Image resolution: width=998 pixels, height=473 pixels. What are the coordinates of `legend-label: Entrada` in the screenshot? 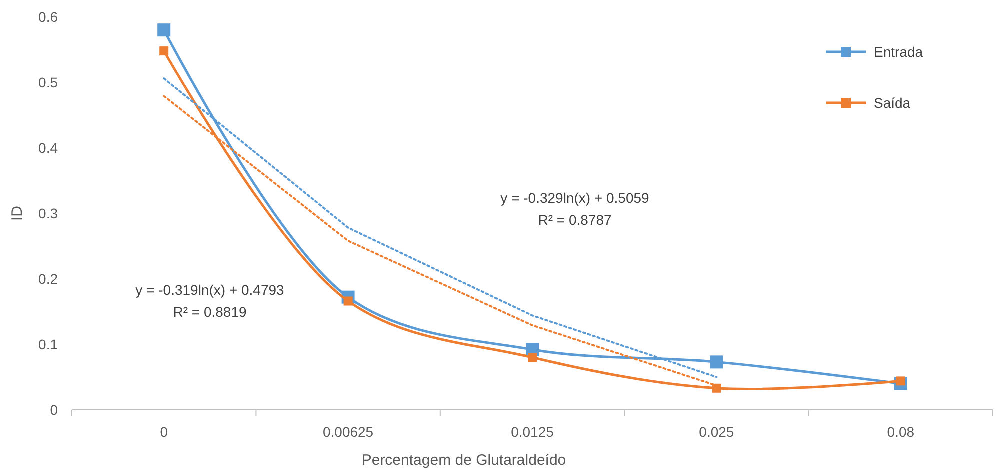 It's located at (899, 52).